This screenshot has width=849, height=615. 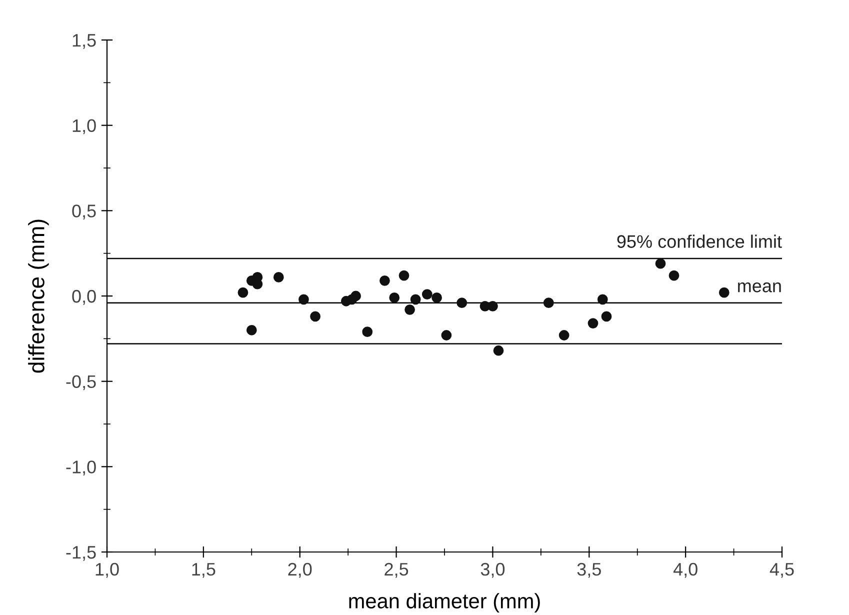 I want to click on y-tick-label: 1,0, so click(x=84, y=126).